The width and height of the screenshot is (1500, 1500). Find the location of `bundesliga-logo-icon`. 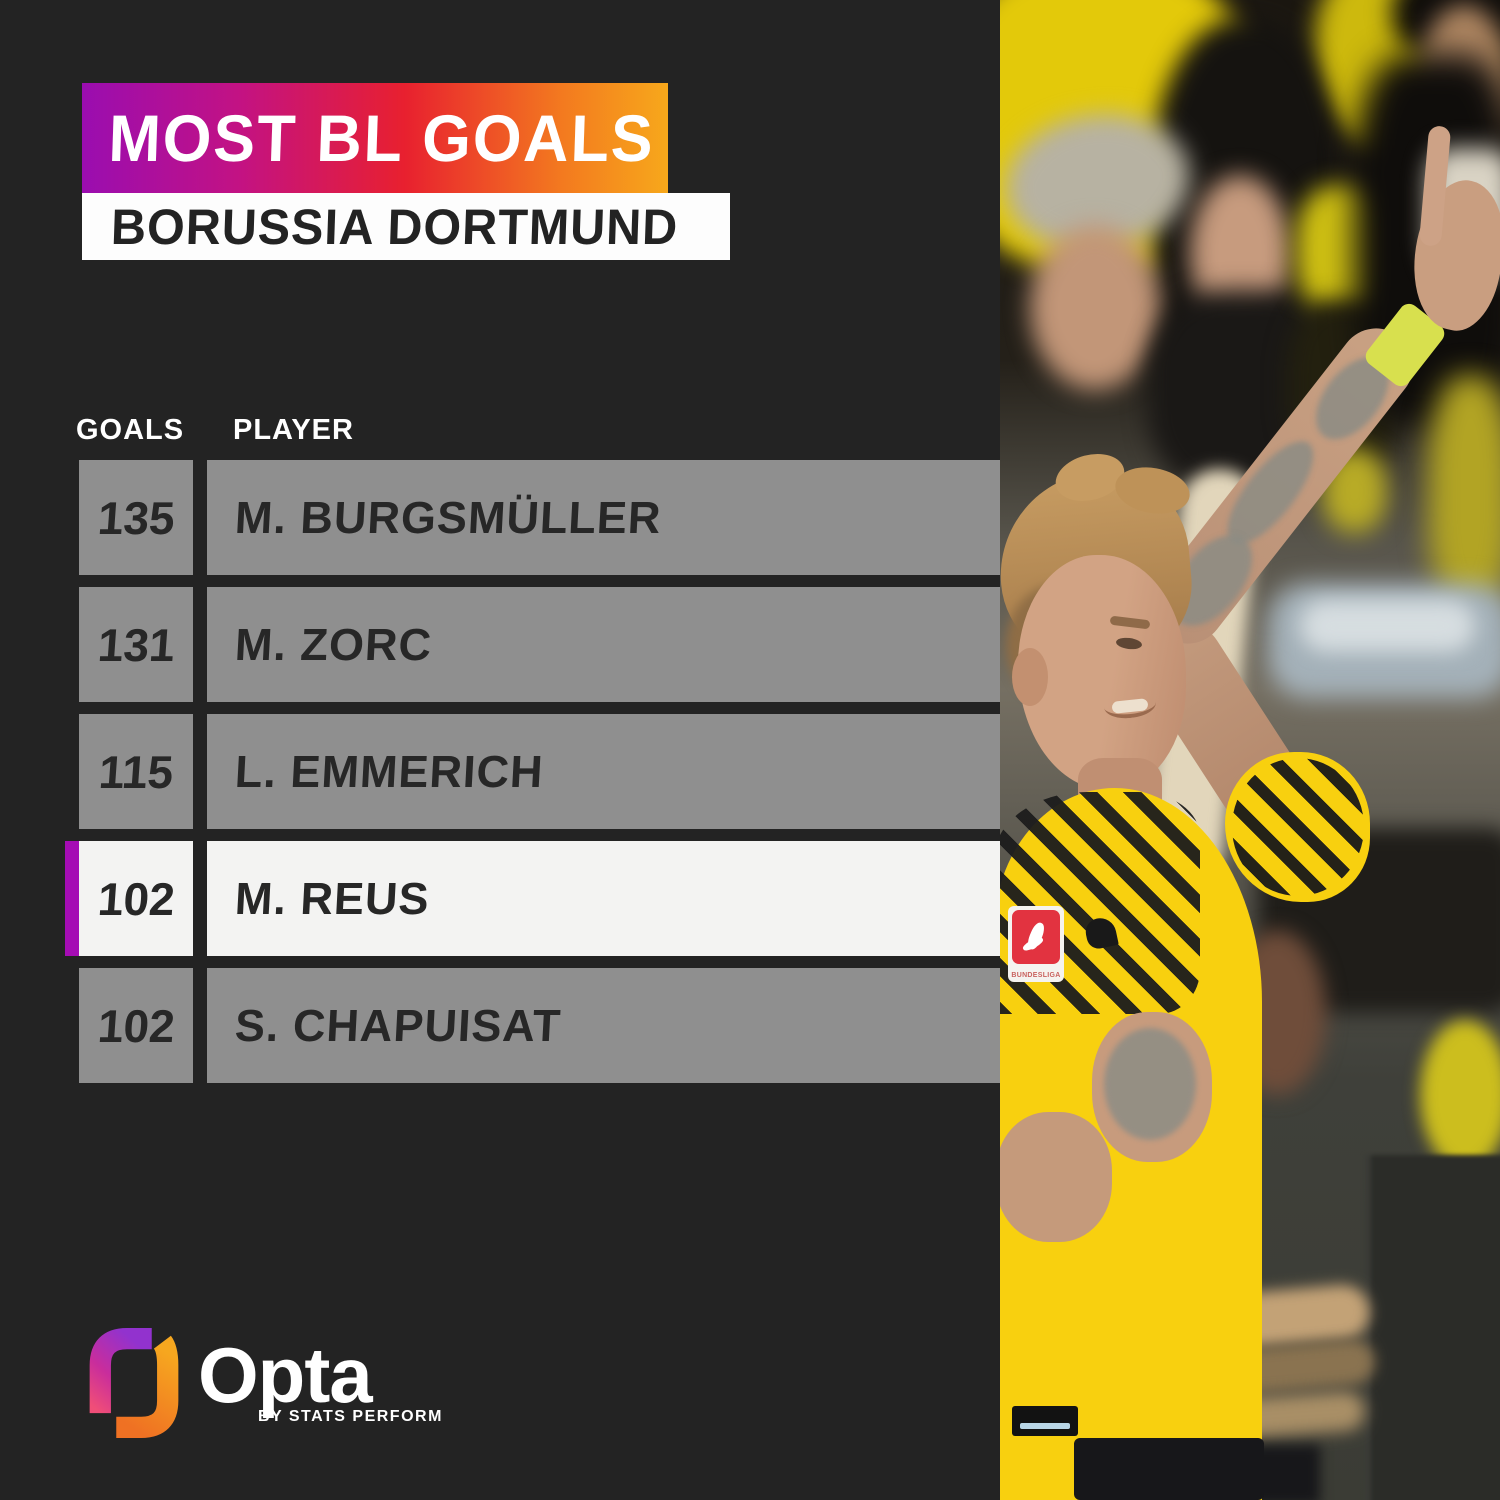

bundesliga-logo-icon is located at coordinates (1036, 937).